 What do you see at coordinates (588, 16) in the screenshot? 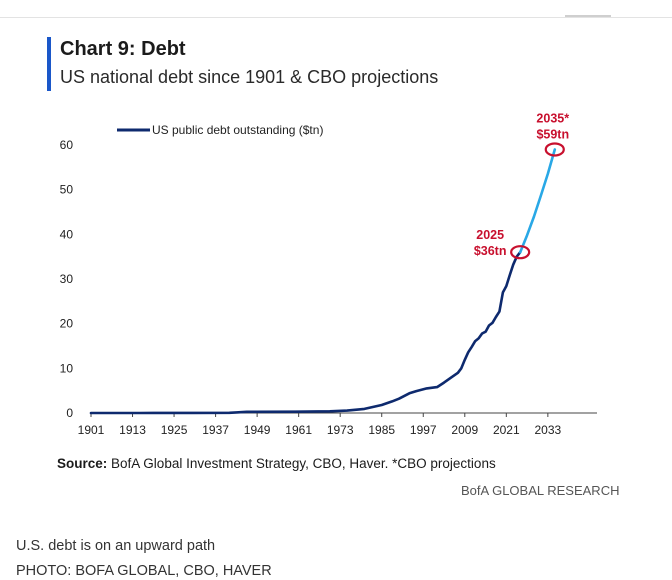
I see `top-corner-mark` at bounding box center [588, 16].